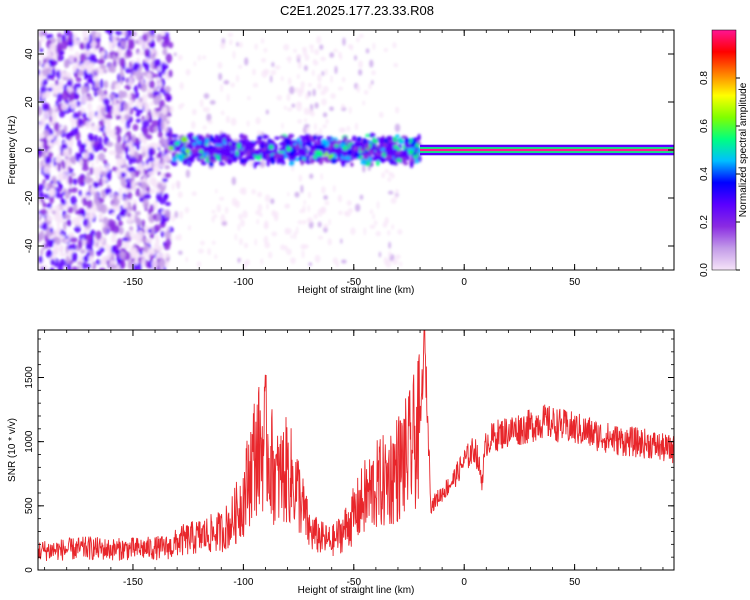 Image resolution: width=750 pixels, height=600 pixels. I want to click on snr-y-tick-label: 500, so click(29, 505).